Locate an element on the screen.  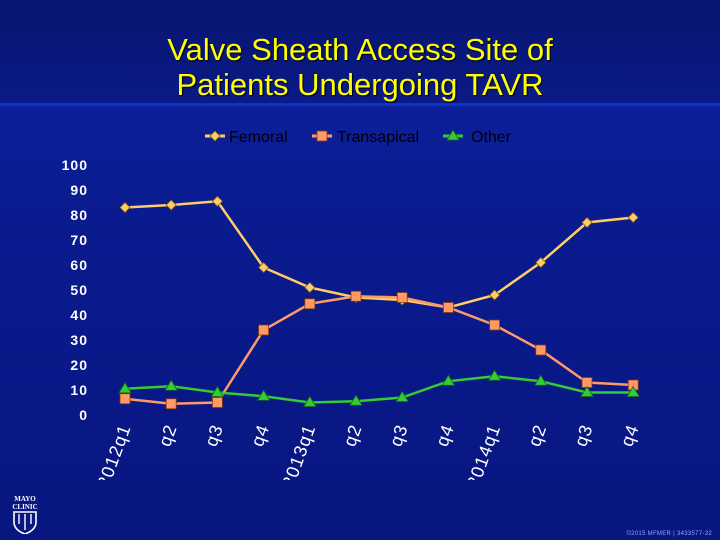
x-tick-label: 2013q1 is located at coordinates (298, 451).